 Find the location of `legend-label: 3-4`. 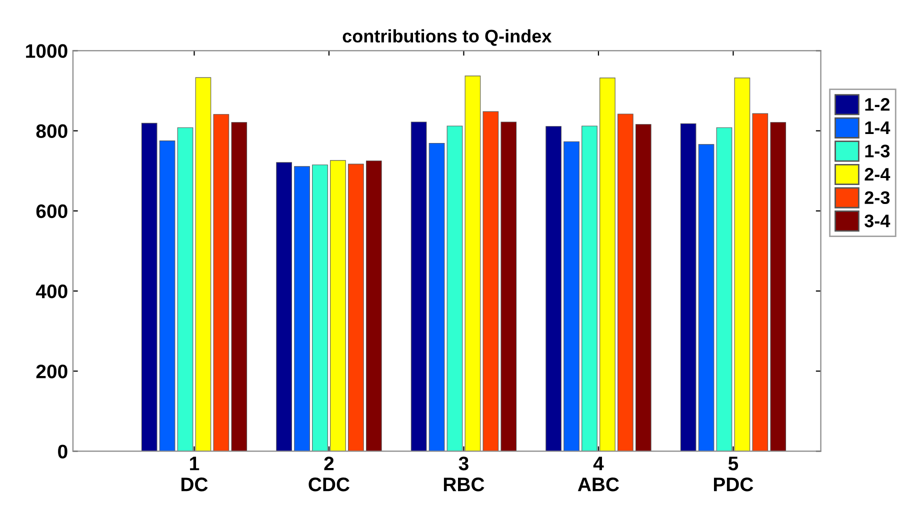

legend-label: 3-4 is located at coordinates (877, 221).